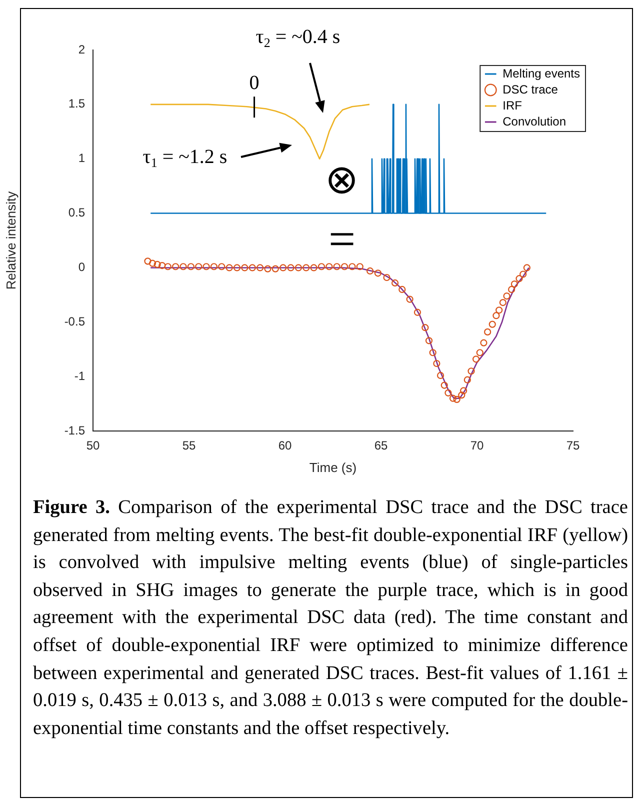 This screenshot has height=801, width=639. Describe the element at coordinates (512, 105) in the screenshot. I see `legend-label: IRF` at that location.